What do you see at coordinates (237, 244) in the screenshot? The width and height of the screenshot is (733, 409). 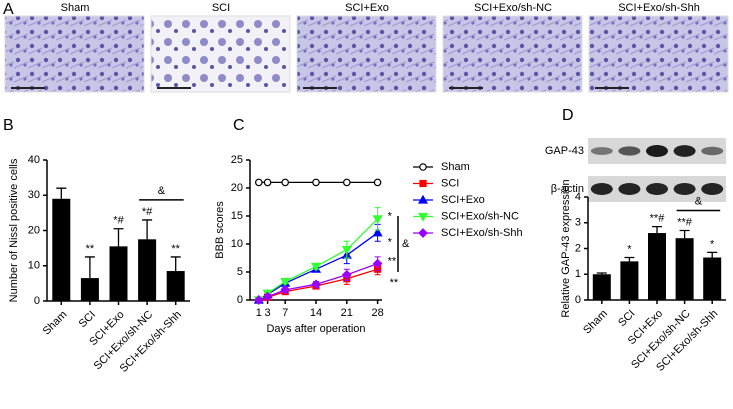 I see `y-tick-label: 10` at bounding box center [237, 244].